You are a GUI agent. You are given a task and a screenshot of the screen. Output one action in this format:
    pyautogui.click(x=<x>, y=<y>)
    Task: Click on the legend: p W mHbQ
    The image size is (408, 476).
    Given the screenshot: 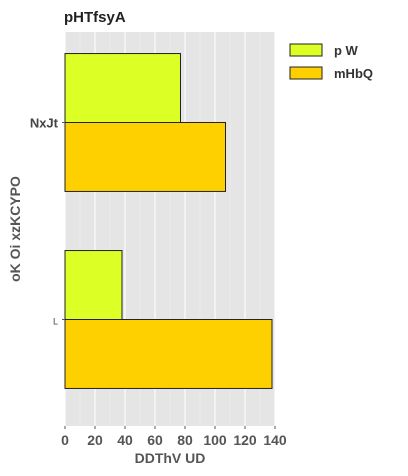 What is the action you would take?
    pyautogui.click(x=331, y=62)
    